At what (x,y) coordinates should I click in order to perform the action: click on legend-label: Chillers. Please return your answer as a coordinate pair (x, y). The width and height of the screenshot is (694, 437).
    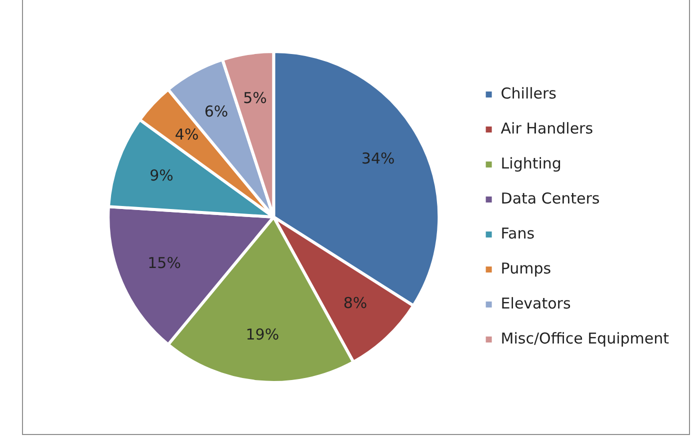
    Looking at the image, I should click on (528, 93).